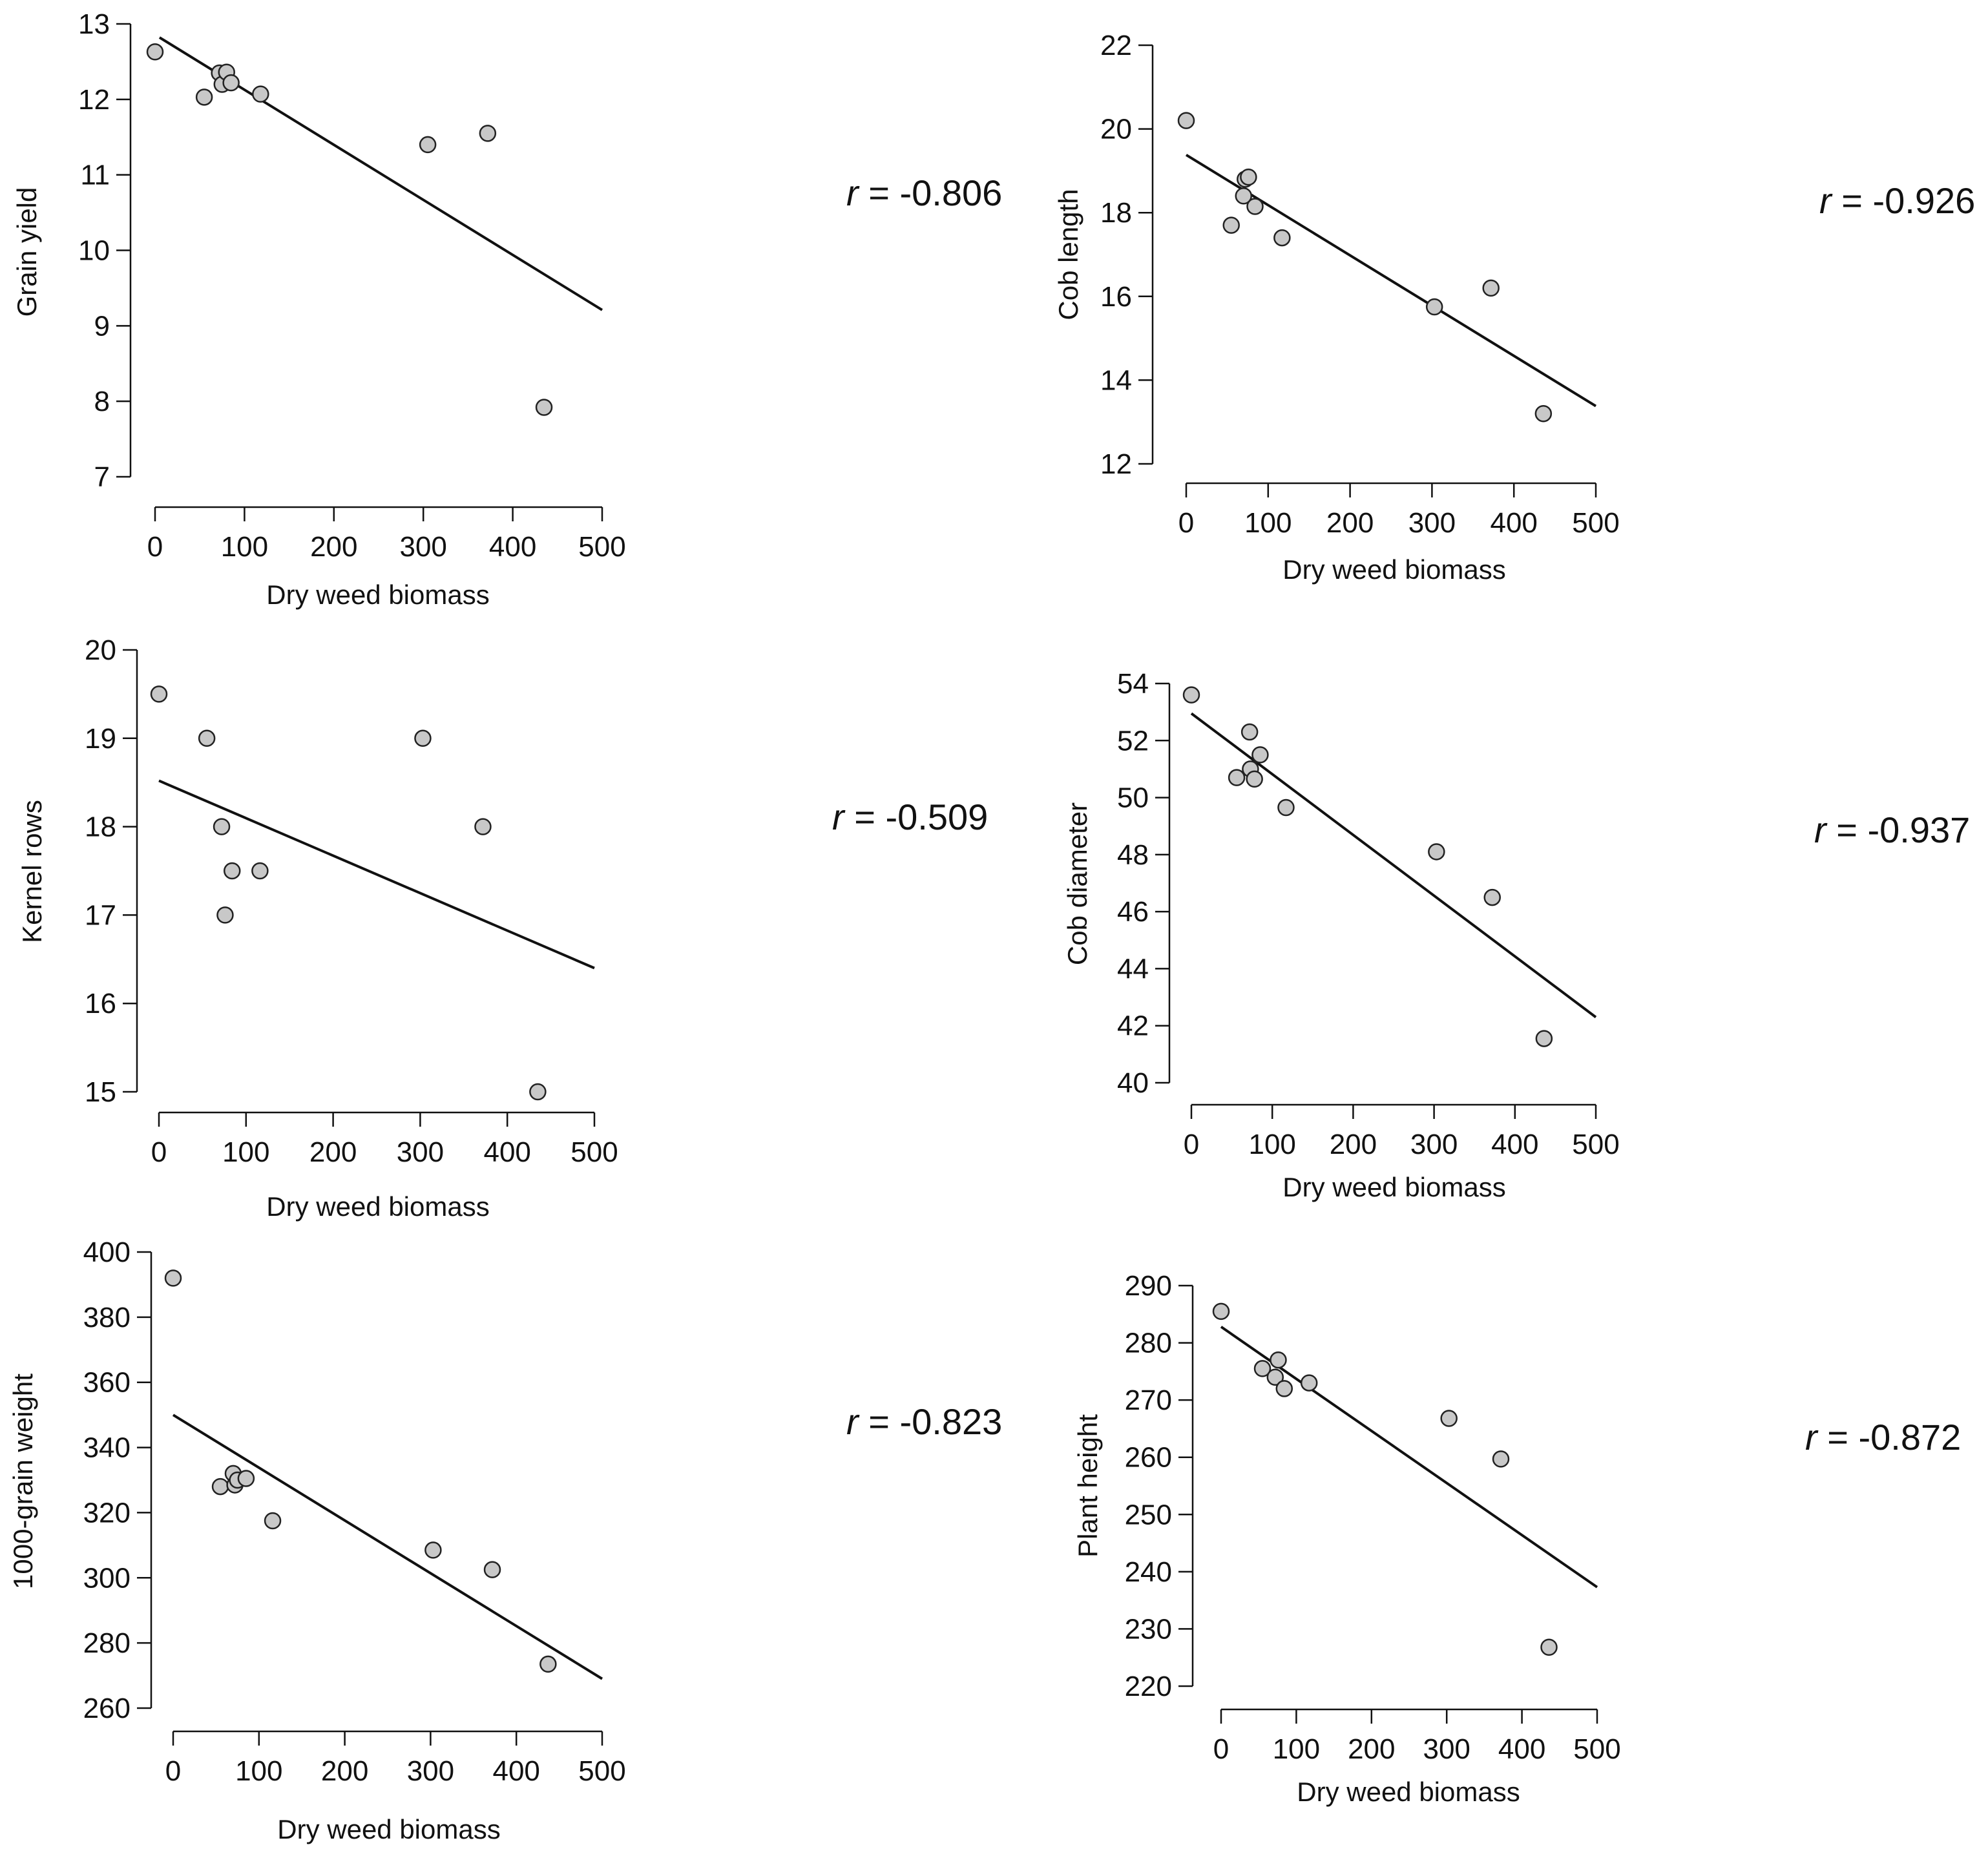 This screenshot has height=1858, width=1988. What do you see at coordinates (1148, 1458) in the screenshot?
I see `y-tick-label: 260` at bounding box center [1148, 1458].